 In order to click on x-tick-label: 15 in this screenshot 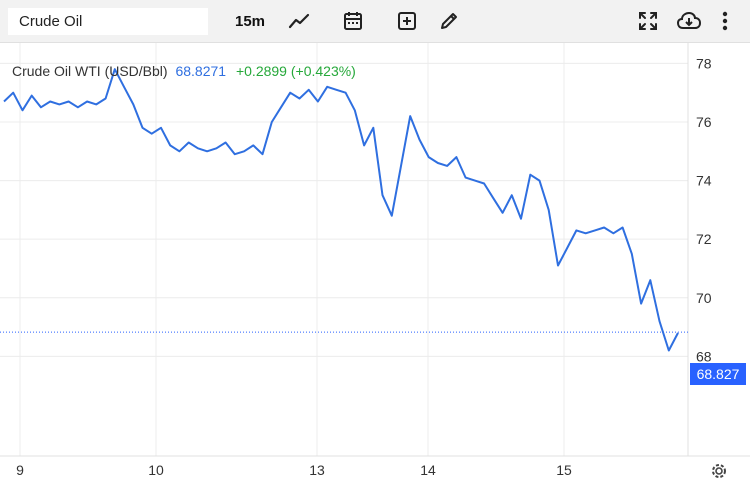, I will do `click(564, 470)`.